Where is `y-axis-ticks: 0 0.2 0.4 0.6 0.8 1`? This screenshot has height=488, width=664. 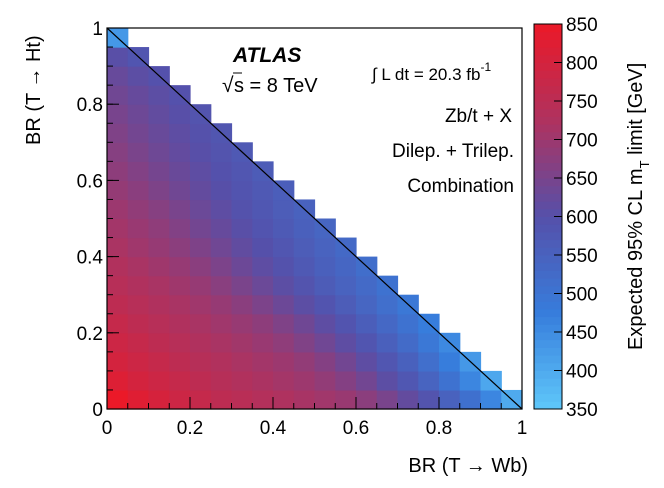 y-axis-ticks: 0 0.2 0.4 0.6 0.8 1 is located at coordinates (98, 220).